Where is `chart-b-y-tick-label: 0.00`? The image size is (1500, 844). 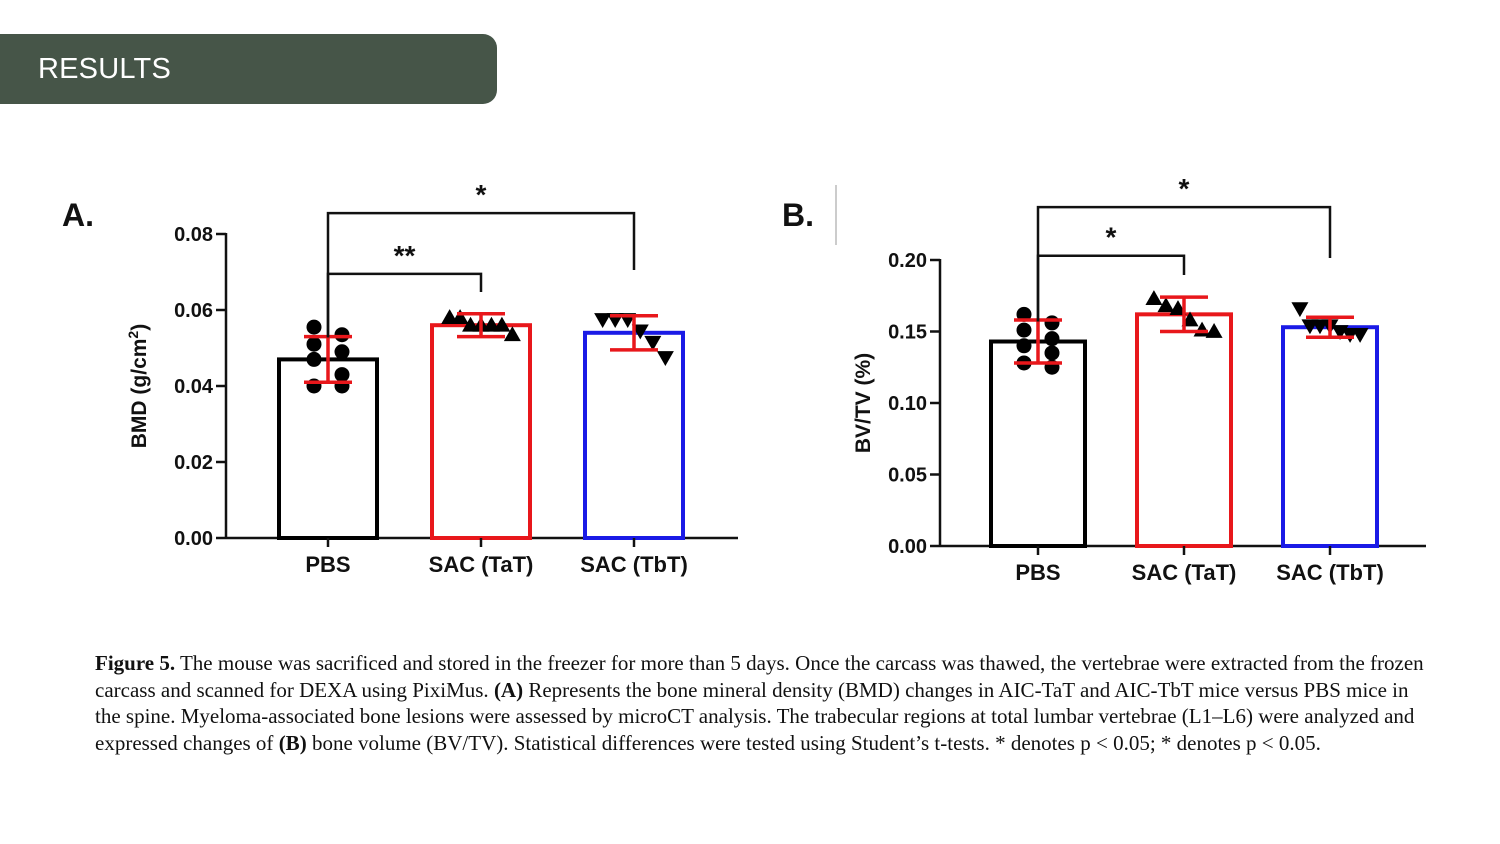 chart-b-y-tick-label: 0.00 is located at coordinates (907, 547).